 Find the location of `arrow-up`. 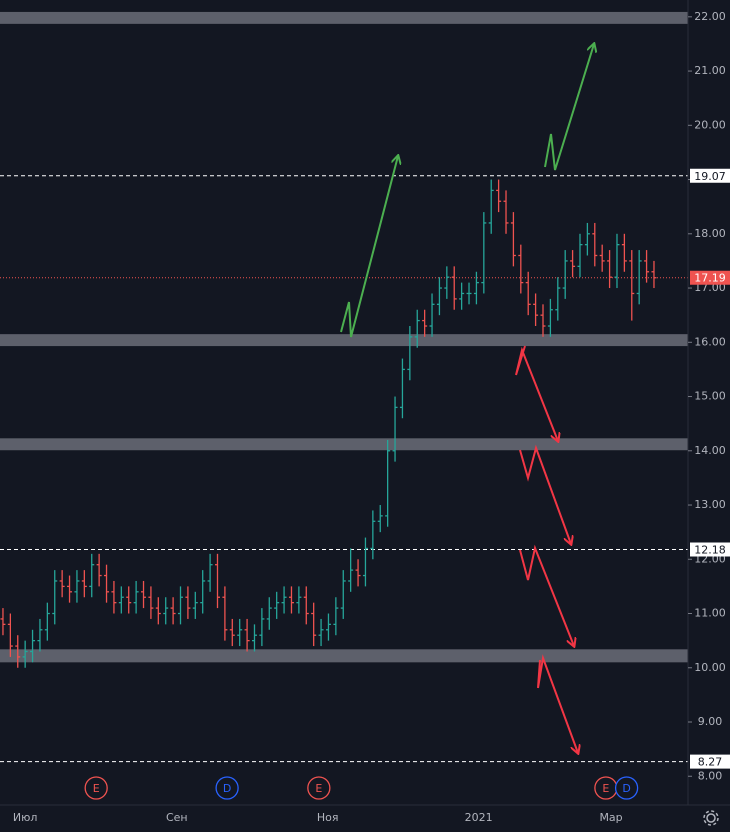

arrow-up is located at coordinates (569, 107).